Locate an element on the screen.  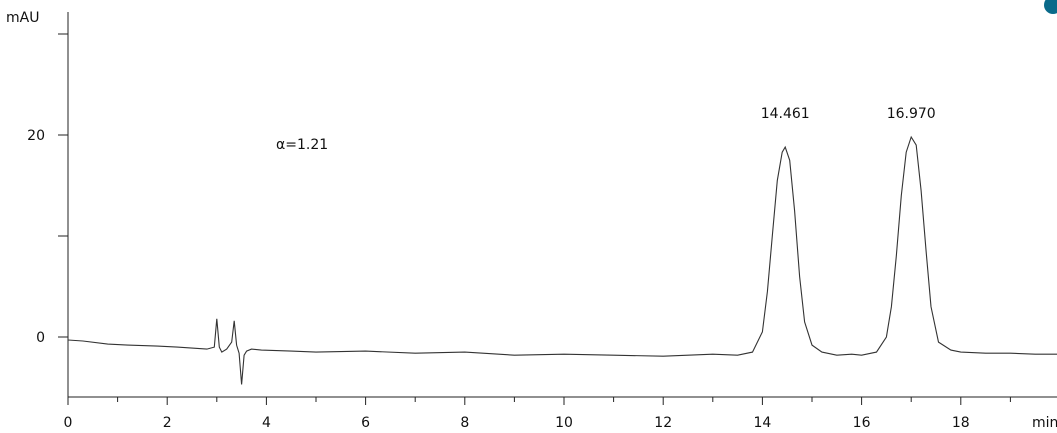
x-tick-label: 2 is located at coordinates (167, 423).